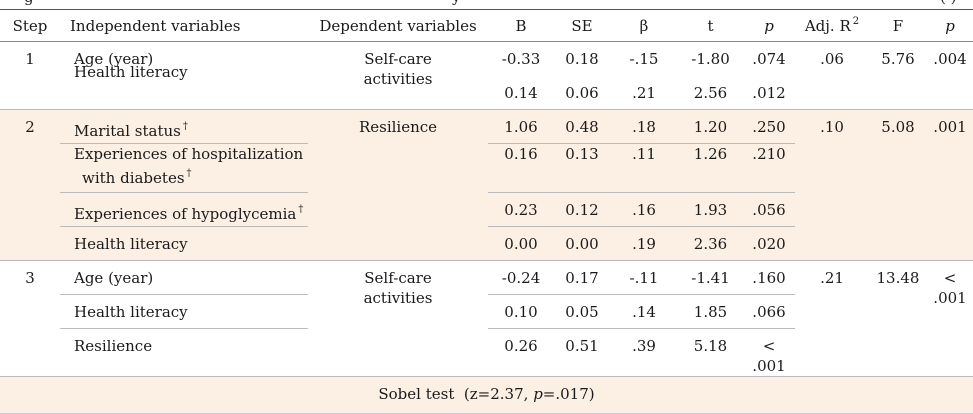  I want to click on header-beta: β, so click(644, 25).